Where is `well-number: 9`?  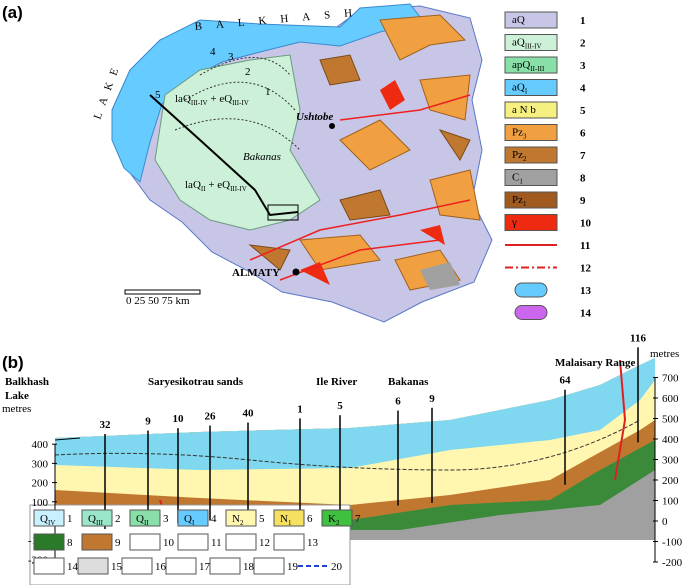
well-number: 9 is located at coordinates (432, 399).